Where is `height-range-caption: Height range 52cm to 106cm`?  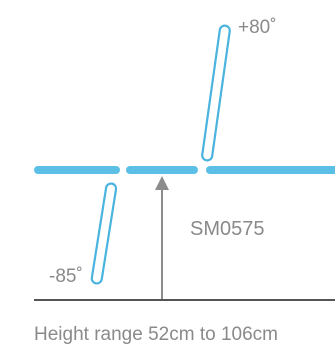
height-range-caption: Height range 52cm to 106cm is located at coordinates (156, 334).